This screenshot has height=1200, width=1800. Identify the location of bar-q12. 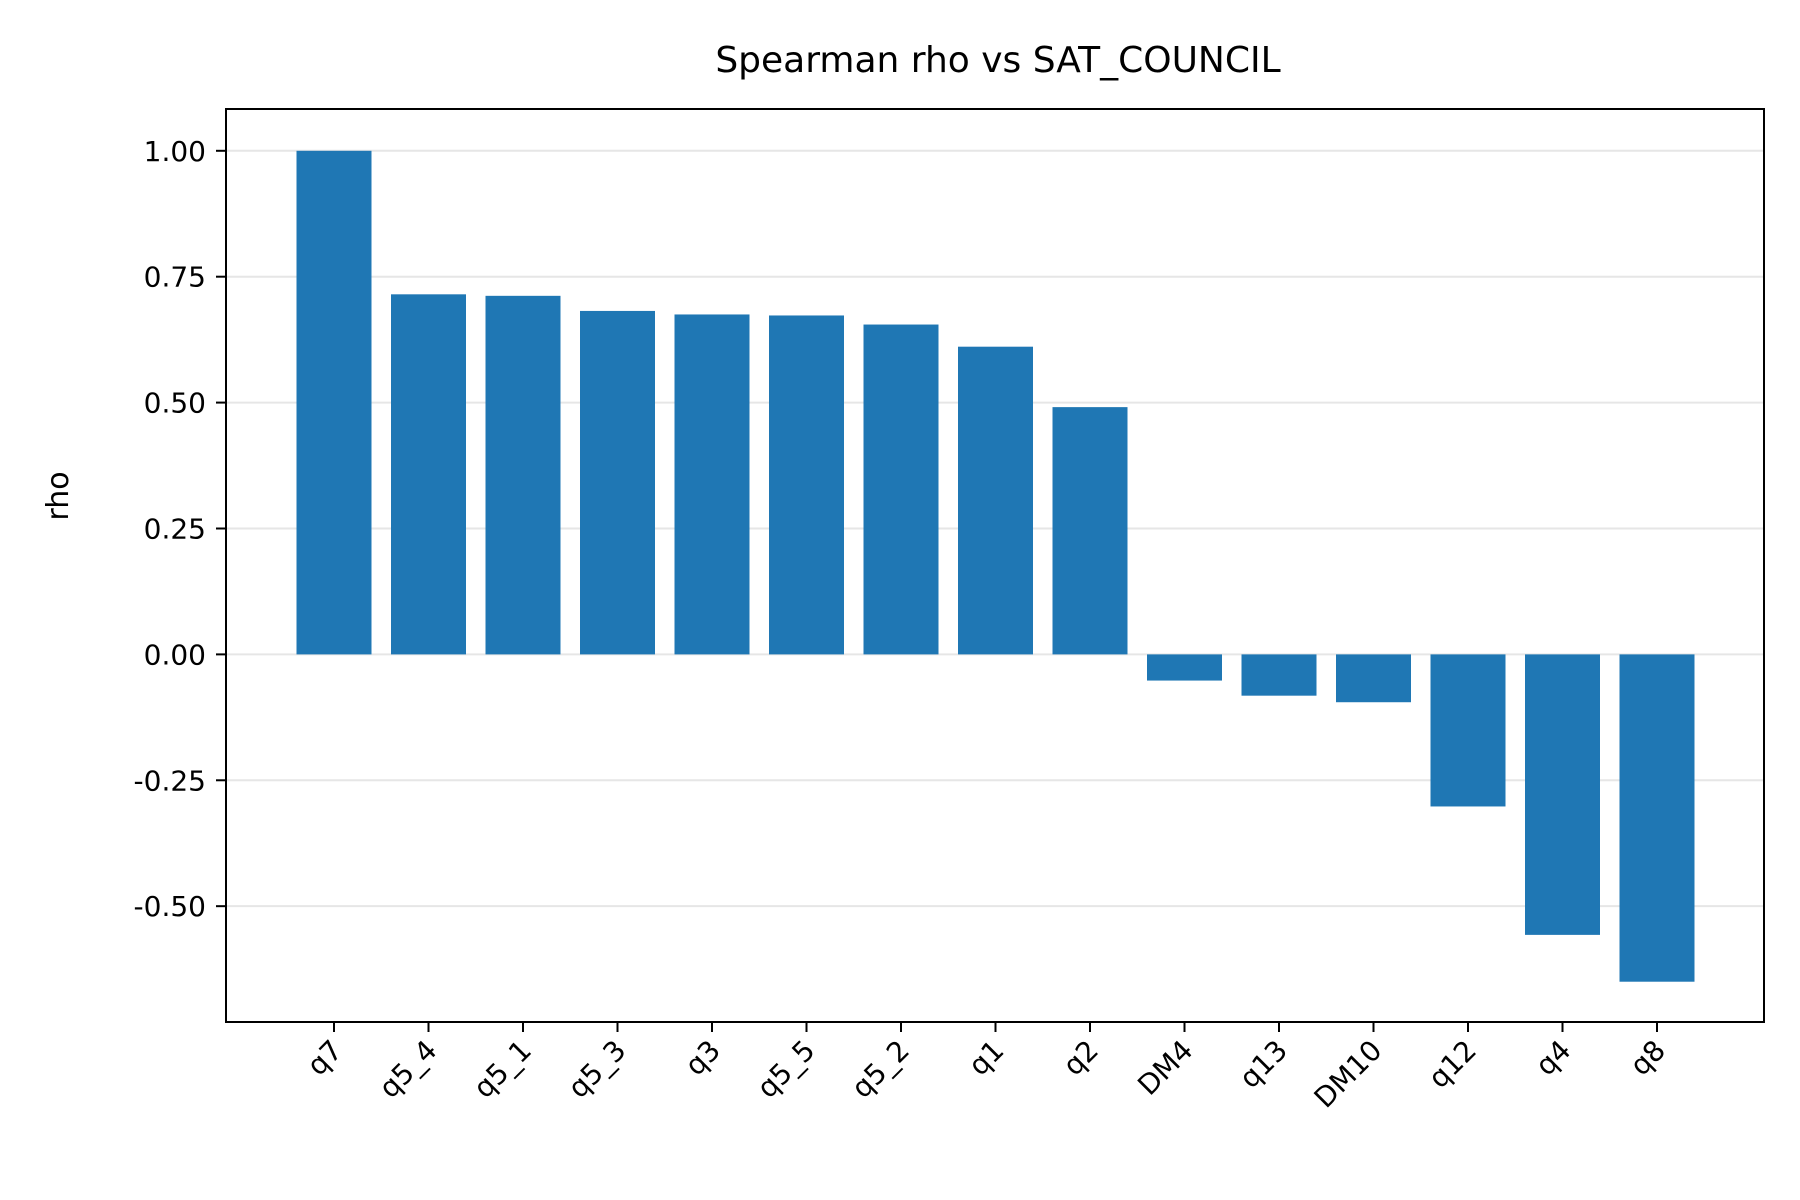
(1468, 730).